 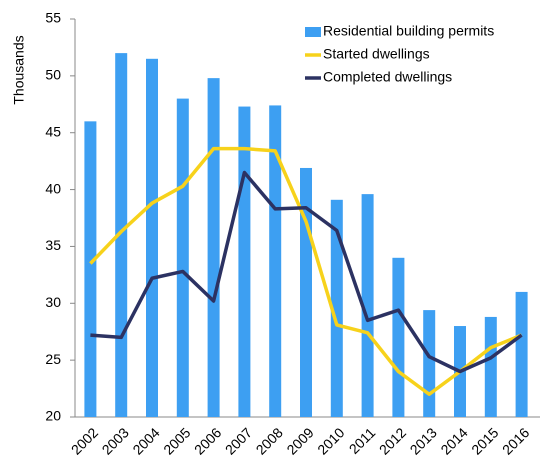 I want to click on x-tick-label: 2012, so click(x=392, y=440).